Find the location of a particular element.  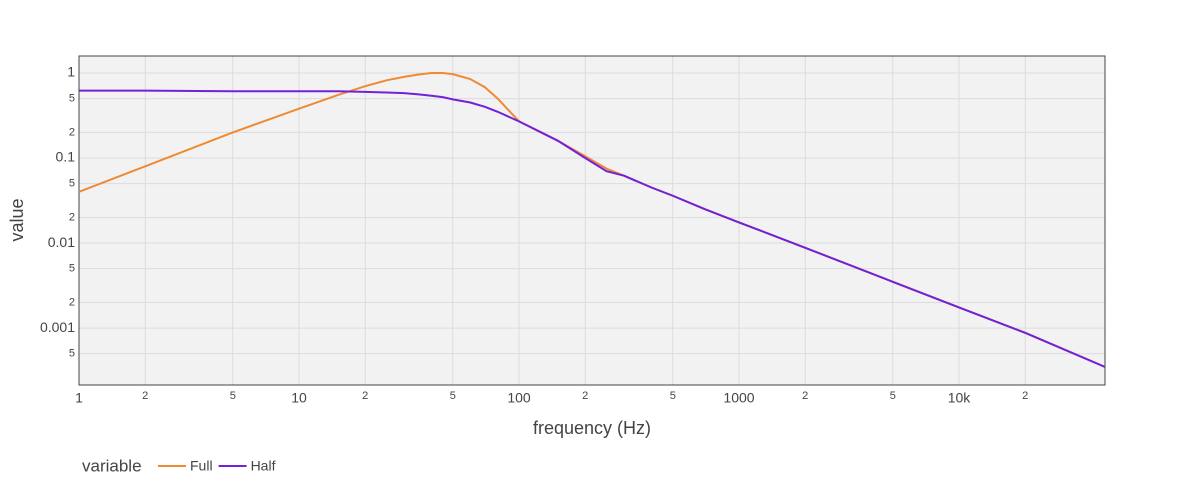

x-tick-label: 1 is located at coordinates (79, 398).